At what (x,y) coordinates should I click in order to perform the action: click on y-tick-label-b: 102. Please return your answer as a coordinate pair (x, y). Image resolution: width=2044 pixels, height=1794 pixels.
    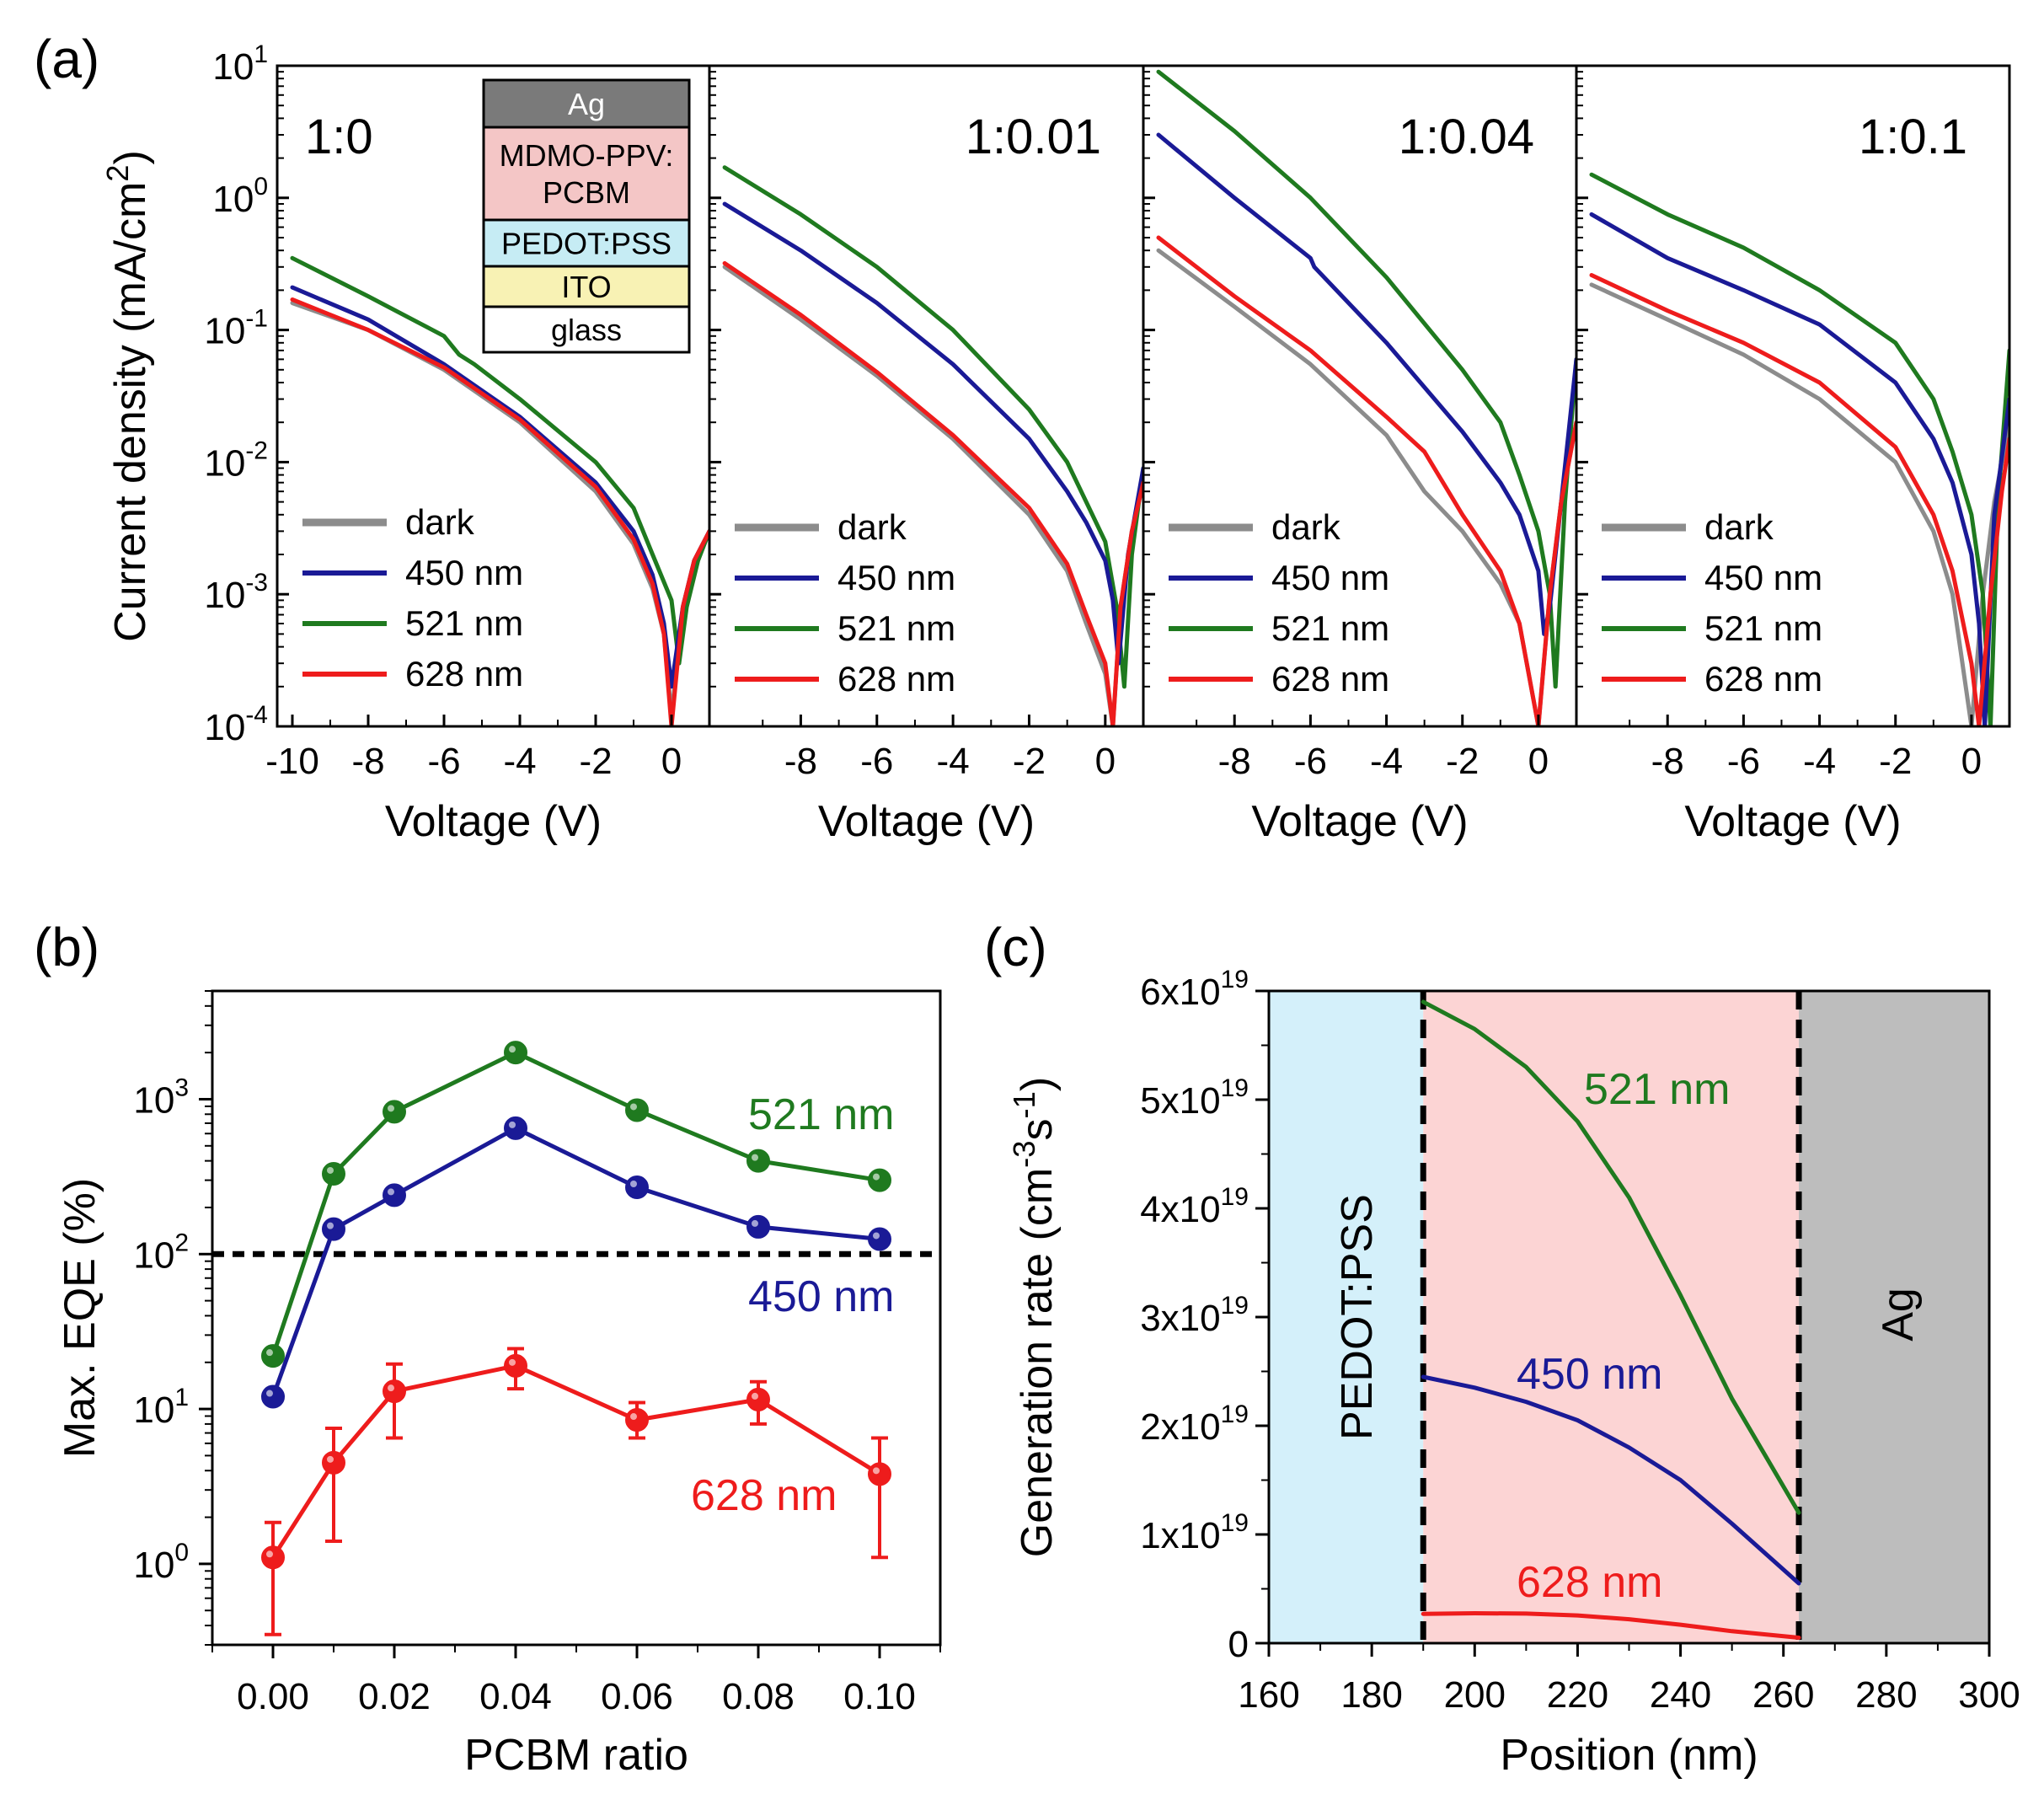
    Looking at the image, I should click on (161, 1252).